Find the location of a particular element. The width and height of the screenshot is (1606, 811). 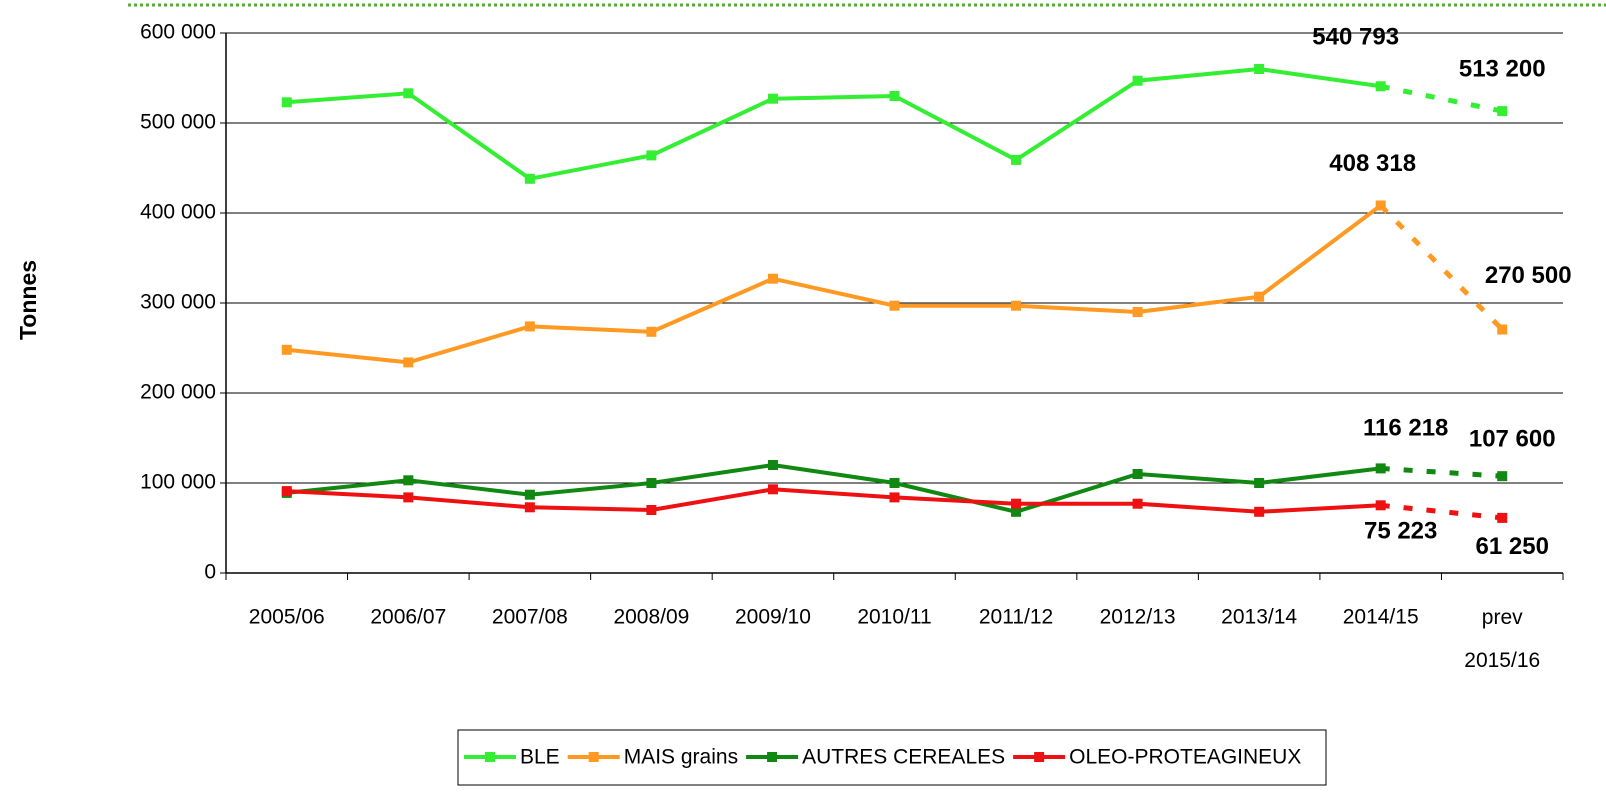

x-tick-label: 2011/12 is located at coordinates (1016, 617).